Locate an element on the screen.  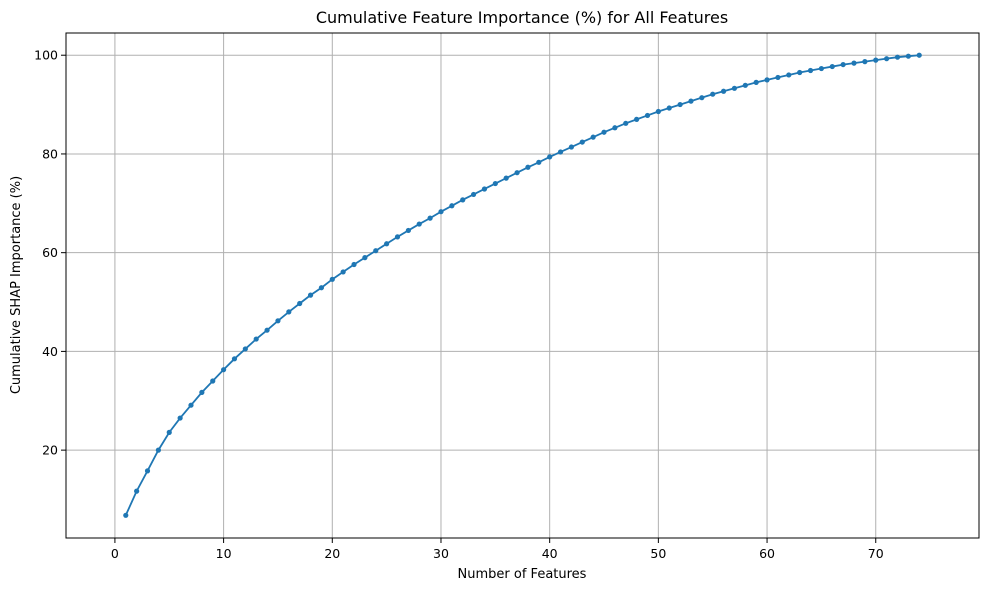
x-tick-label: 40 is located at coordinates (550, 553).